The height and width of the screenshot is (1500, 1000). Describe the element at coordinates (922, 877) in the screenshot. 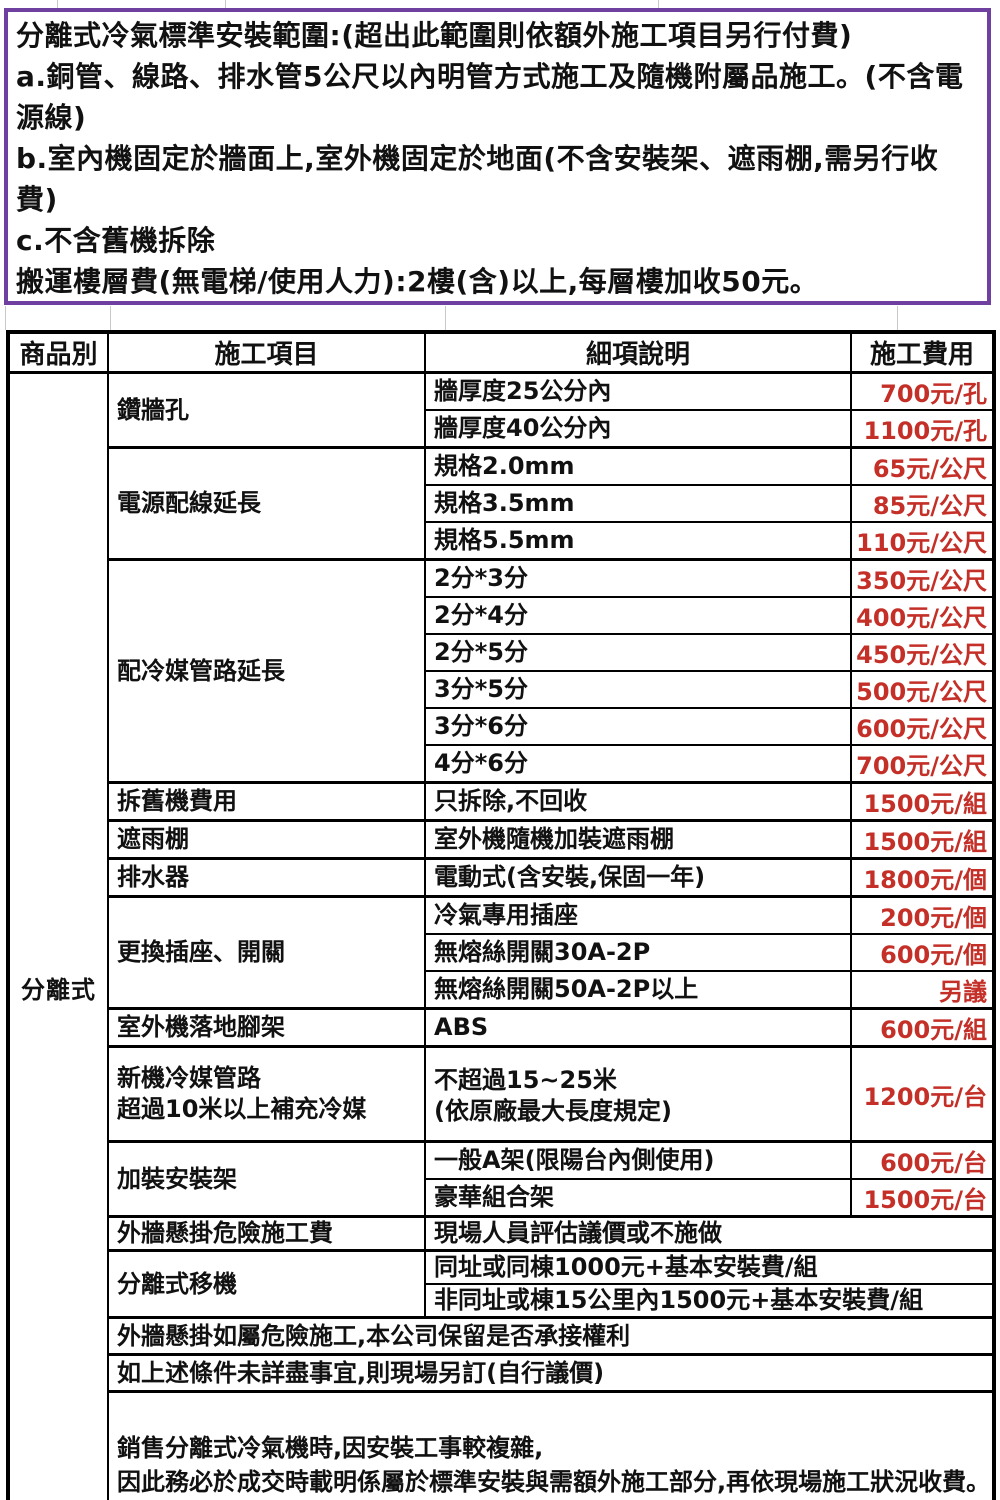

I see `fee-cell: 1800元/個` at that location.